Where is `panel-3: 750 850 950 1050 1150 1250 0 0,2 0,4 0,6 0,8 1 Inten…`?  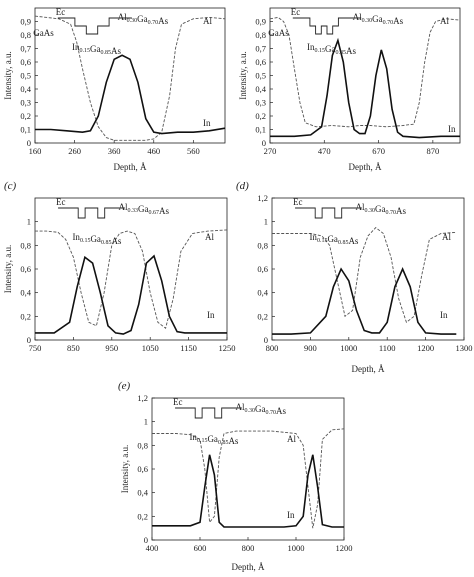
panel-3: 750 850 950 1050 1150 1250 0 0,2 0,4 0,6 0,8 1 Inten… is located at coordinates (119, 266).